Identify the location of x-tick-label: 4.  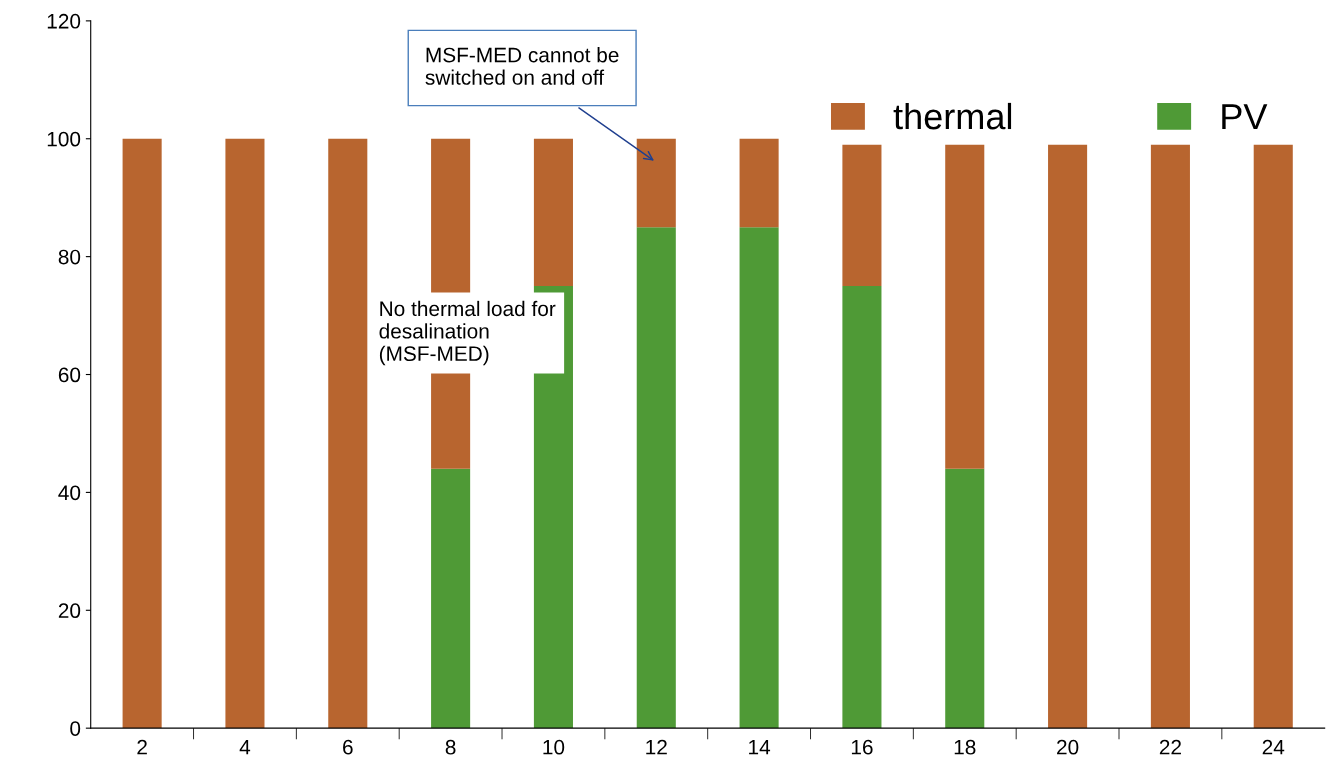
(245, 747).